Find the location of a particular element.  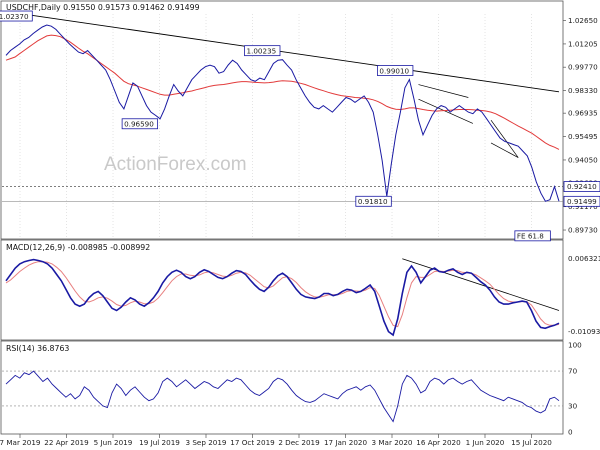

price-axis-label: 0.89730 is located at coordinates (583, 230).